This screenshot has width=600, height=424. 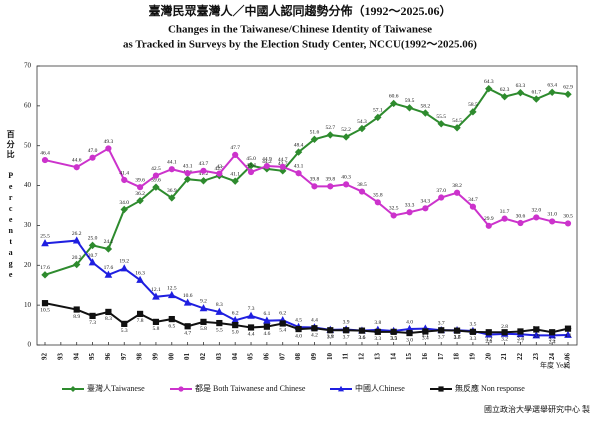 I want to click on x-tick-label: 06, so click(x=266, y=357).